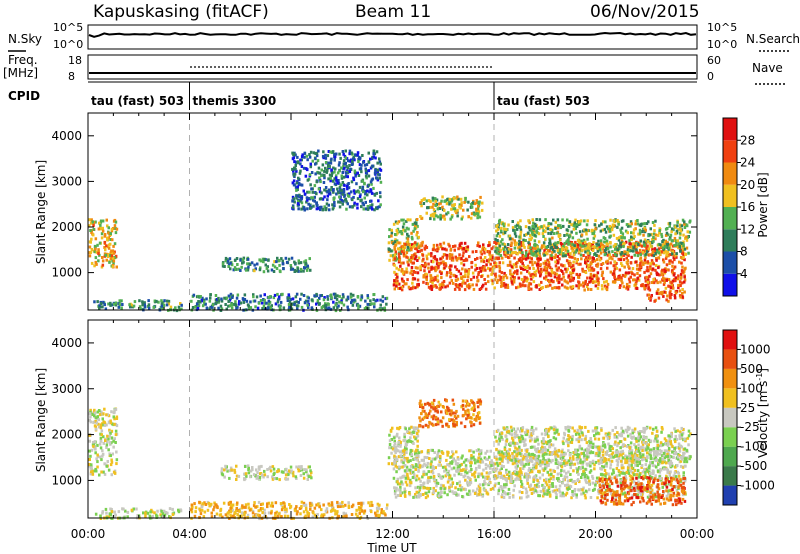  What do you see at coordinates (137, 101) in the screenshot?
I see `cpid-segment-label: tau (fast) 503` at bounding box center [137, 101].